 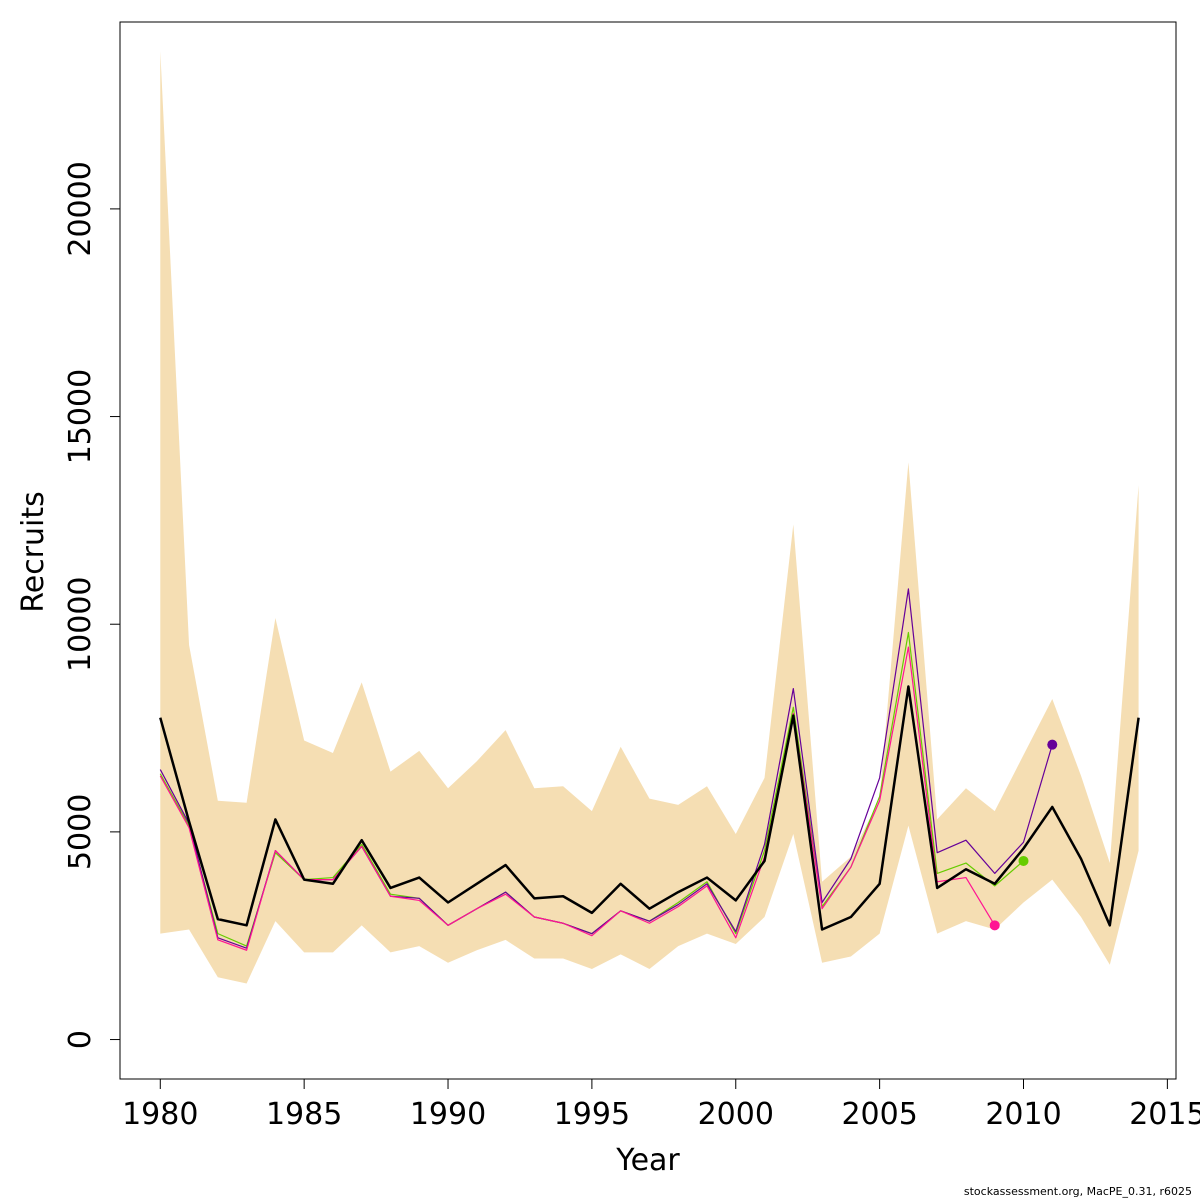 I want to click on y-axis-title: Recruits, so click(x=33, y=552).